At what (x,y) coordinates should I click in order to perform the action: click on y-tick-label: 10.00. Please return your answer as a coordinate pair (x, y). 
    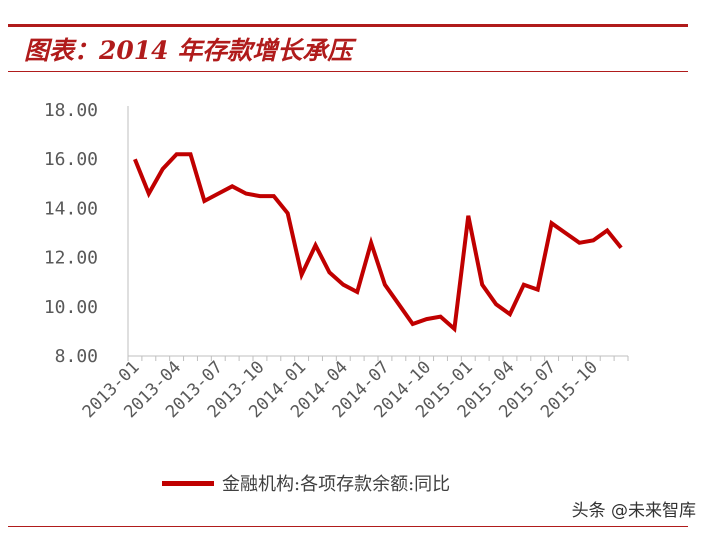
    Looking at the image, I should click on (71, 307).